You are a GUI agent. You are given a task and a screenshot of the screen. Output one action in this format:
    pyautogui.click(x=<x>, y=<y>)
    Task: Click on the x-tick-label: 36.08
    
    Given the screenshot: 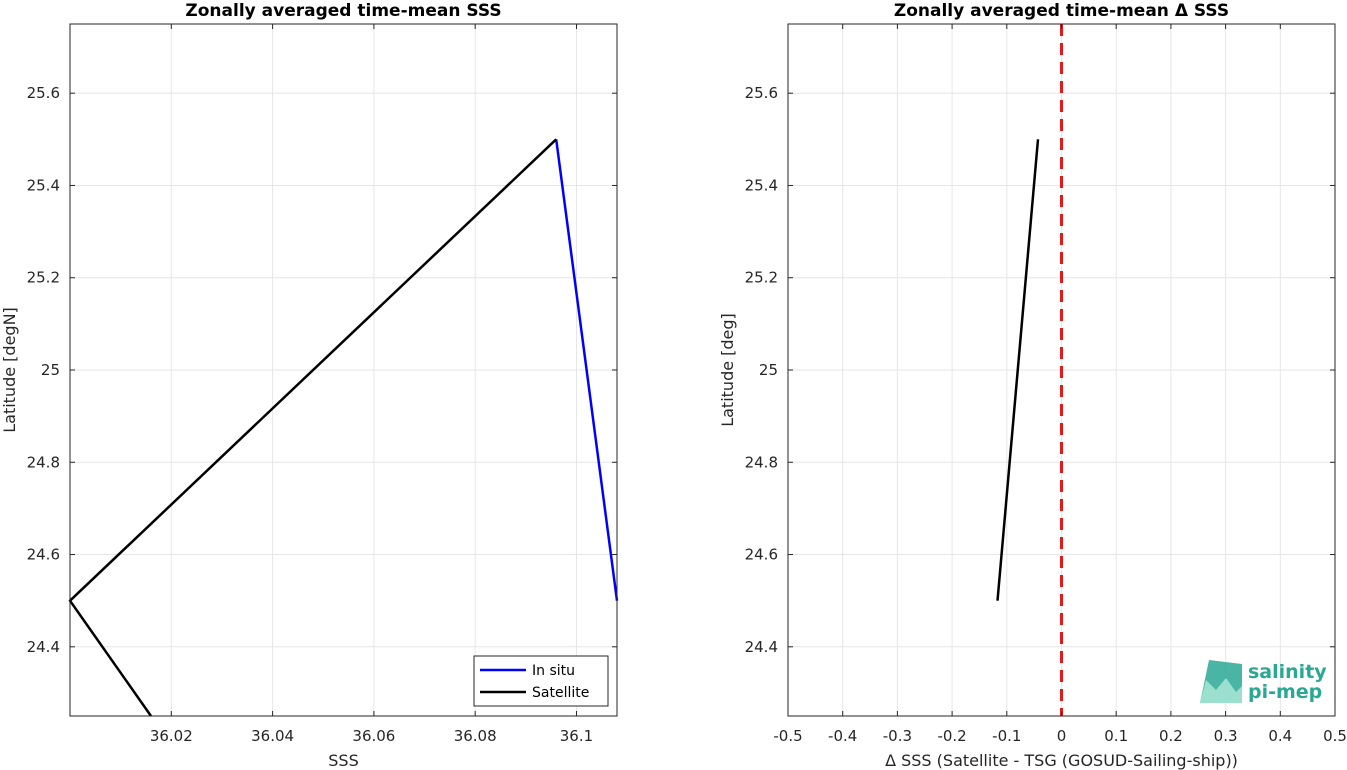 What is the action you would take?
    pyautogui.click(x=475, y=736)
    